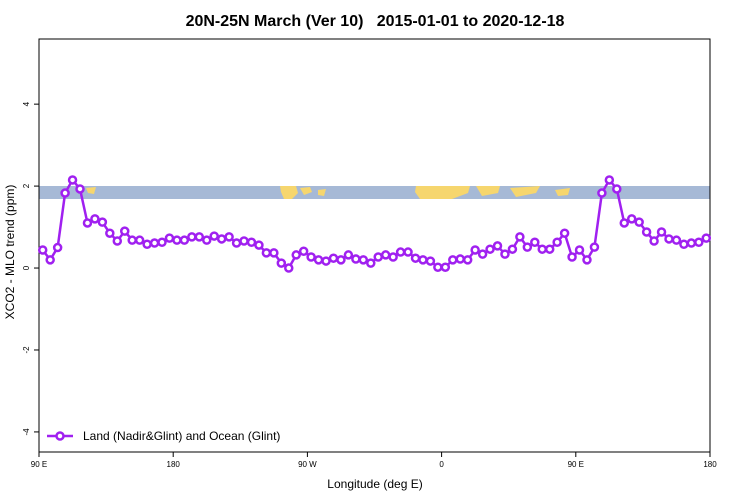  Describe the element at coordinates (26, 350) in the screenshot. I see `y-tick-label: -2` at that location.